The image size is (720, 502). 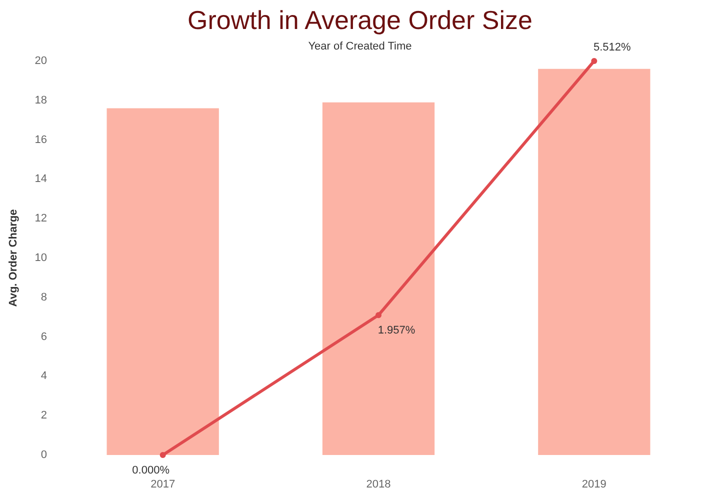 What do you see at coordinates (397, 330) in the screenshot?
I see `data-label: 1.957%` at bounding box center [397, 330].